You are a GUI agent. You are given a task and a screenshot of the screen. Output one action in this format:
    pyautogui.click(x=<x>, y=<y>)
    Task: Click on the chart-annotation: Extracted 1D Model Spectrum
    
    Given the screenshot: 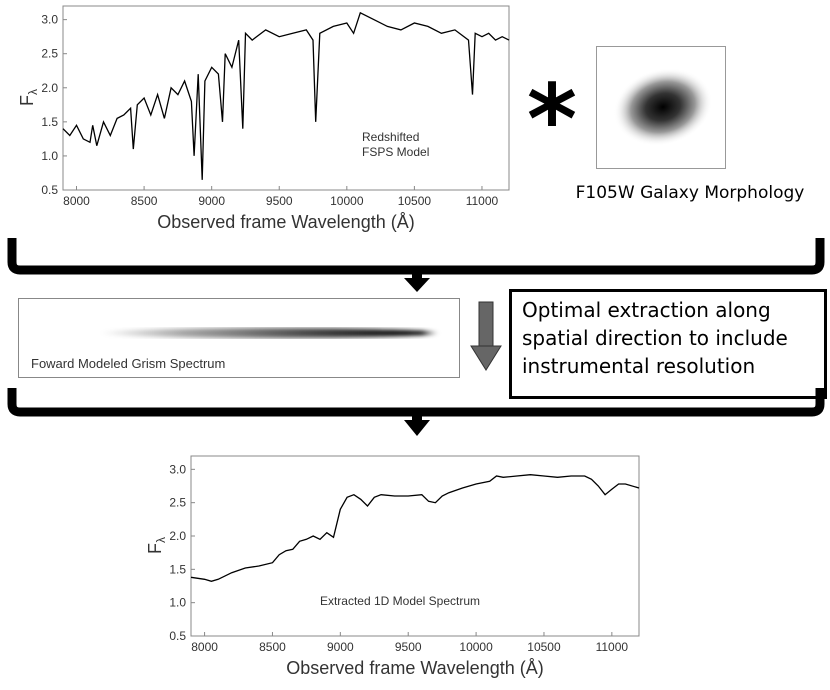 What is the action you would take?
    pyautogui.click(x=400, y=601)
    